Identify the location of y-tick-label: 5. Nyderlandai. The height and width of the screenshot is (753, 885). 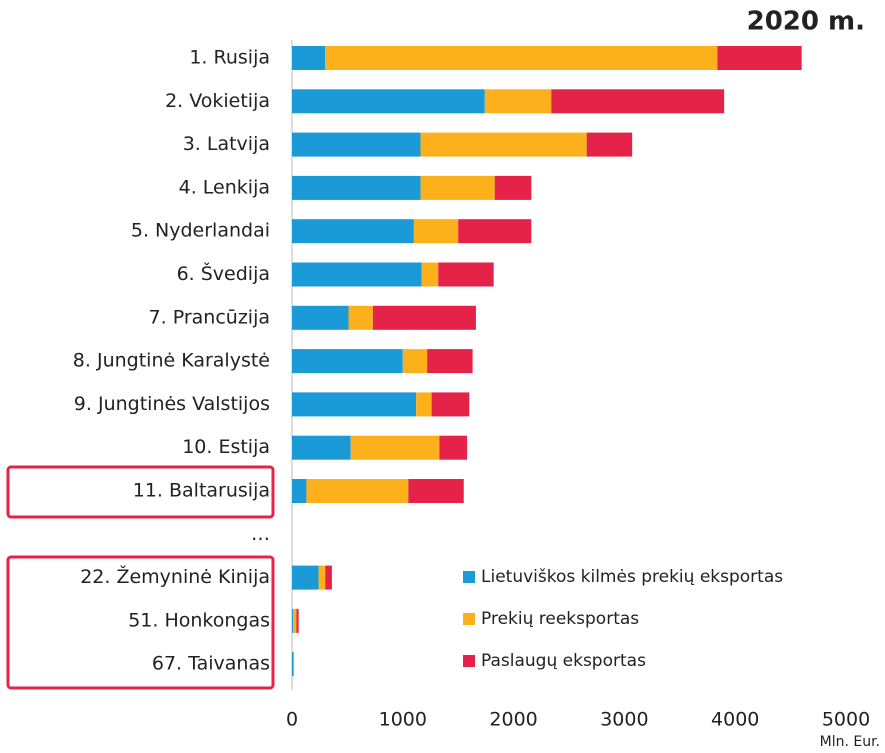
(200, 231).